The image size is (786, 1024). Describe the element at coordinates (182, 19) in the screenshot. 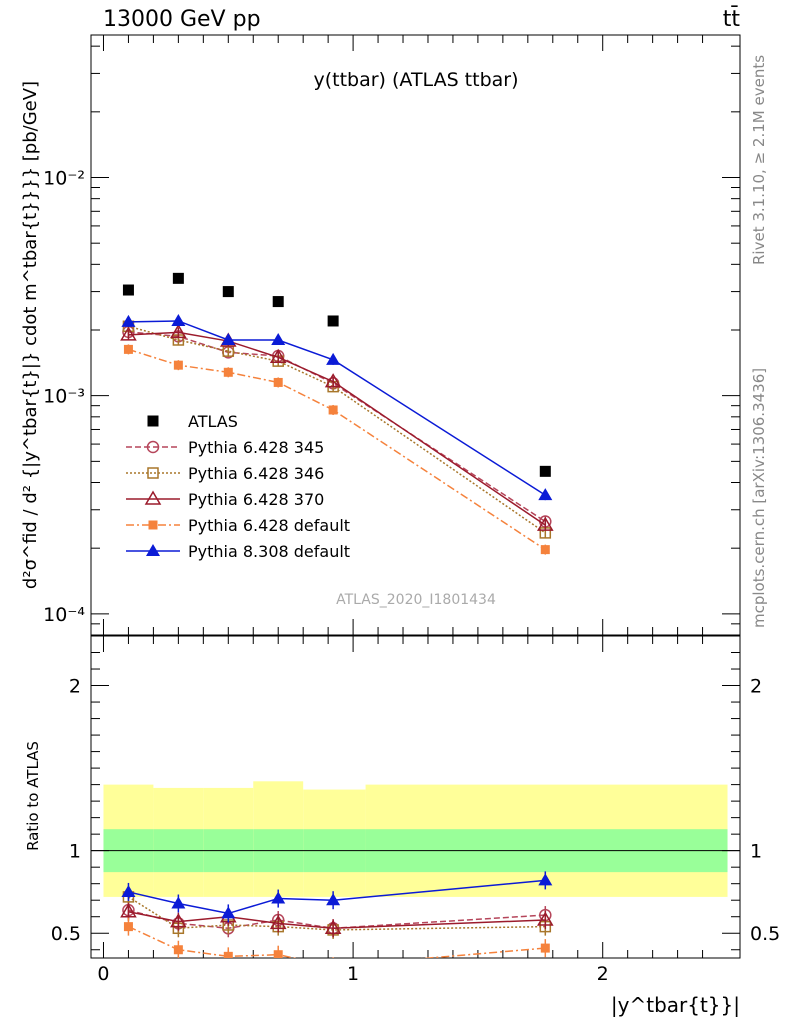

I see `energy-label: 13000 GeV pp` at that location.